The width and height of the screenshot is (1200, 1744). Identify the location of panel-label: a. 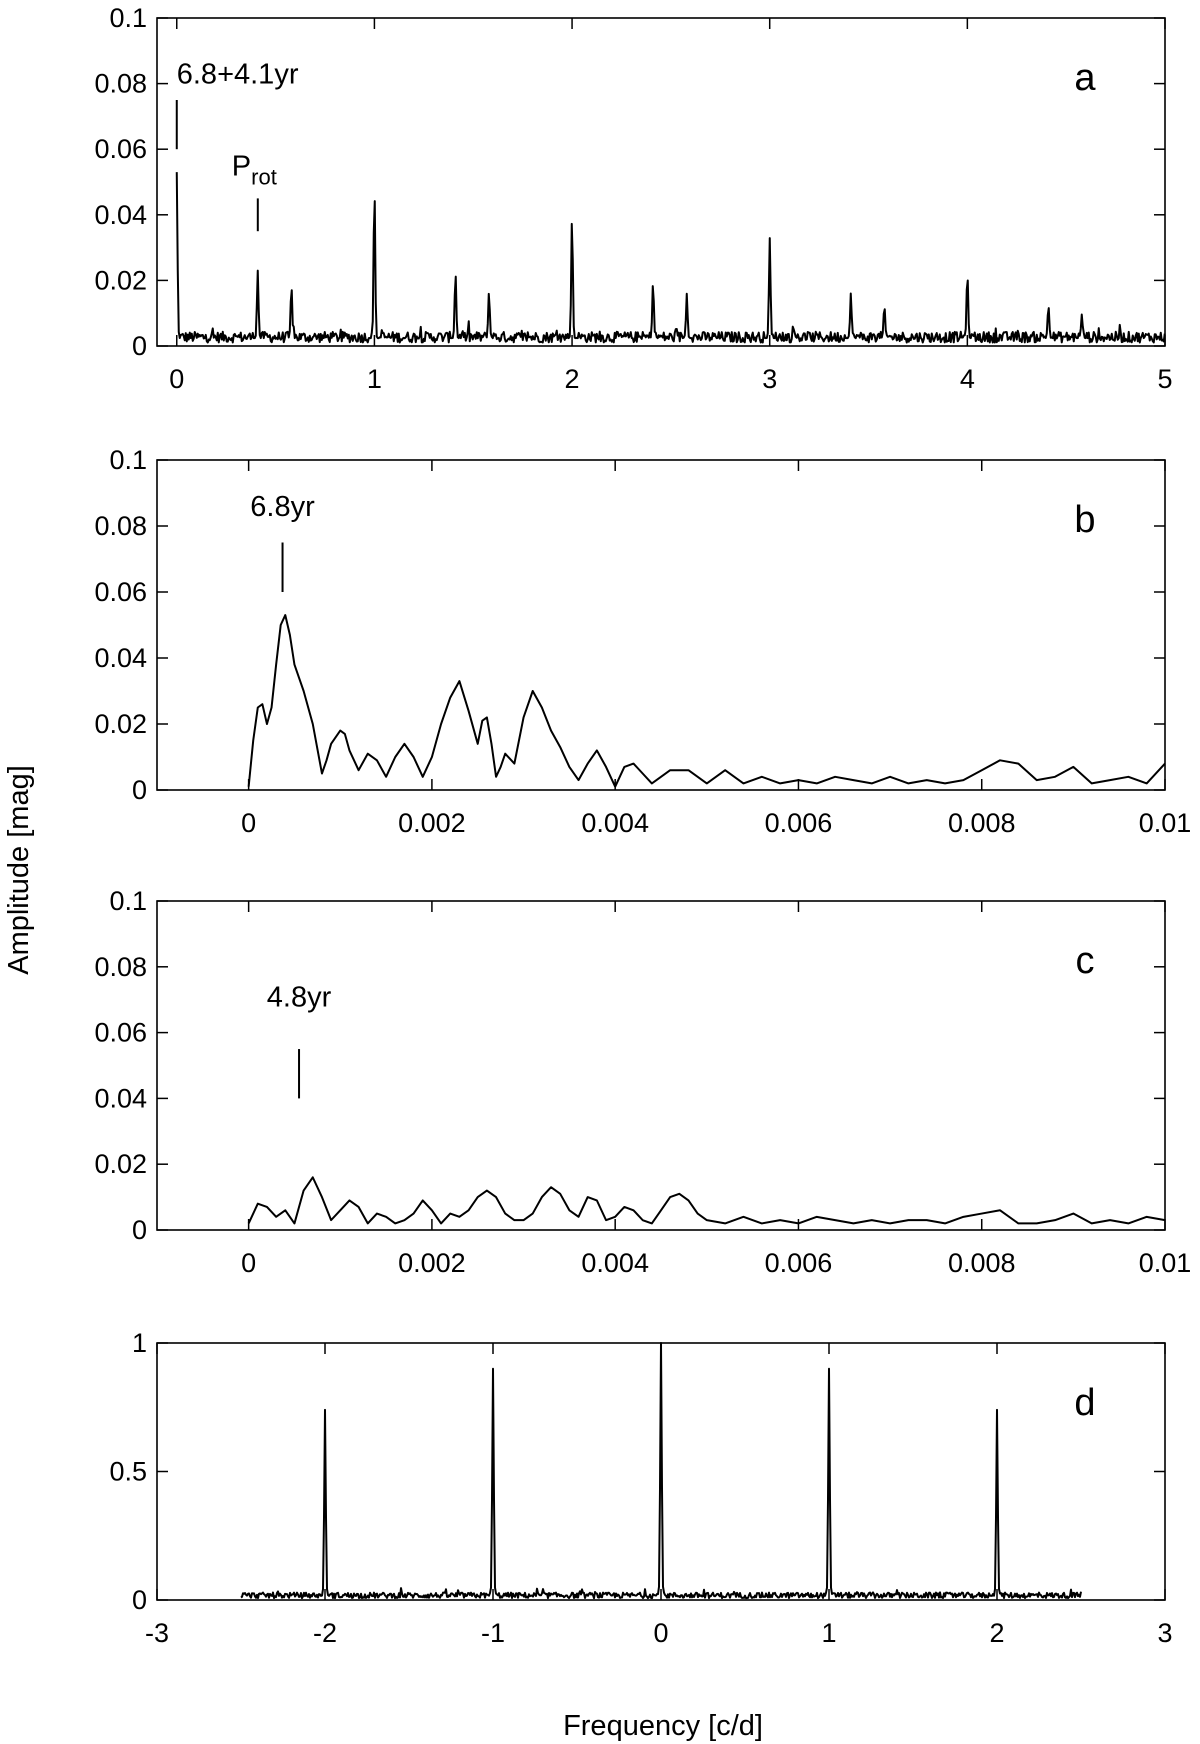
(1085, 78).